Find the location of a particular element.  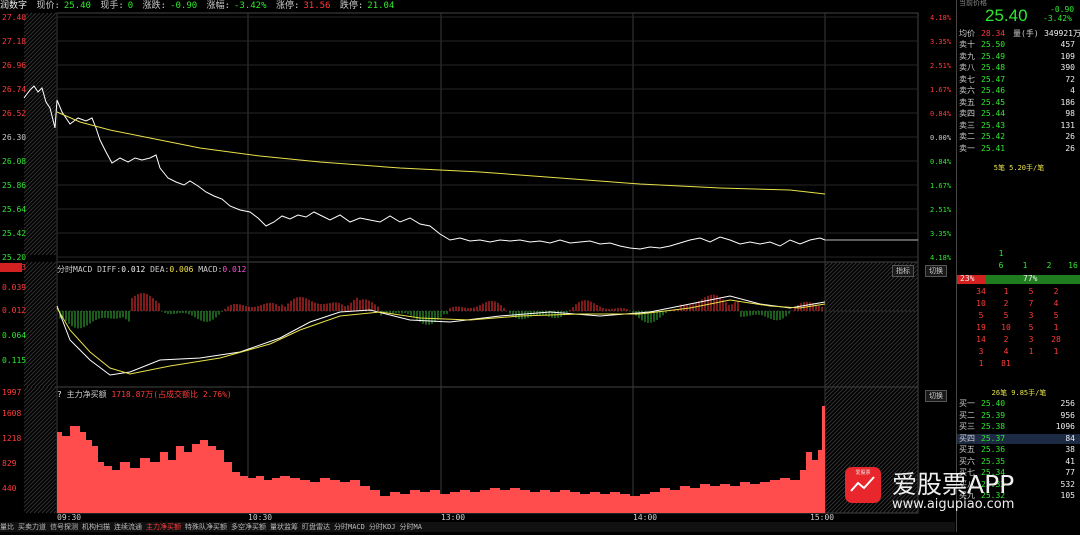

sell-level-row: 卖七 25.47 72 is located at coordinates (1018, 80).